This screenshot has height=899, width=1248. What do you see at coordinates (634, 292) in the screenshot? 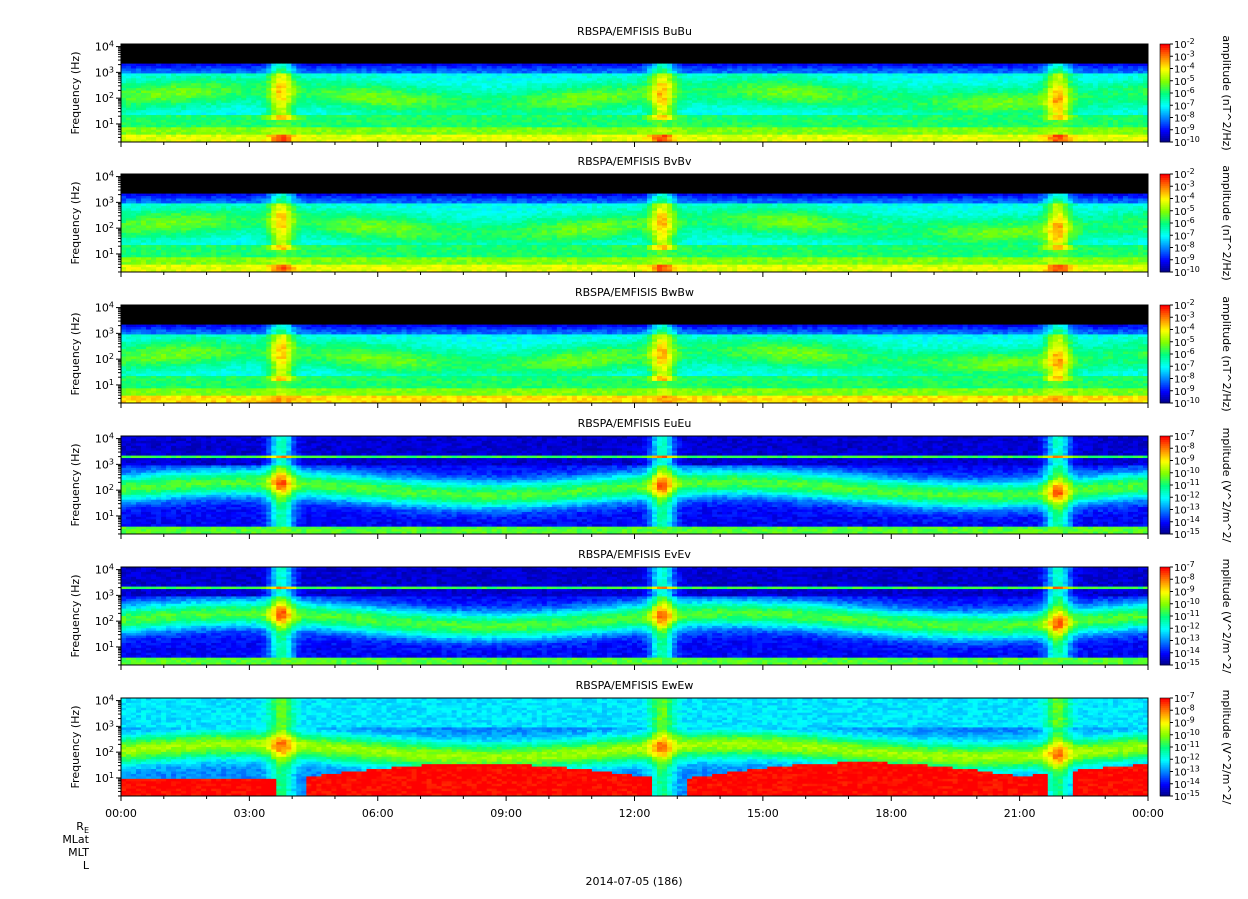
I see `panel-title: RBSPA/EMFISIS BwBw` at bounding box center [634, 292].